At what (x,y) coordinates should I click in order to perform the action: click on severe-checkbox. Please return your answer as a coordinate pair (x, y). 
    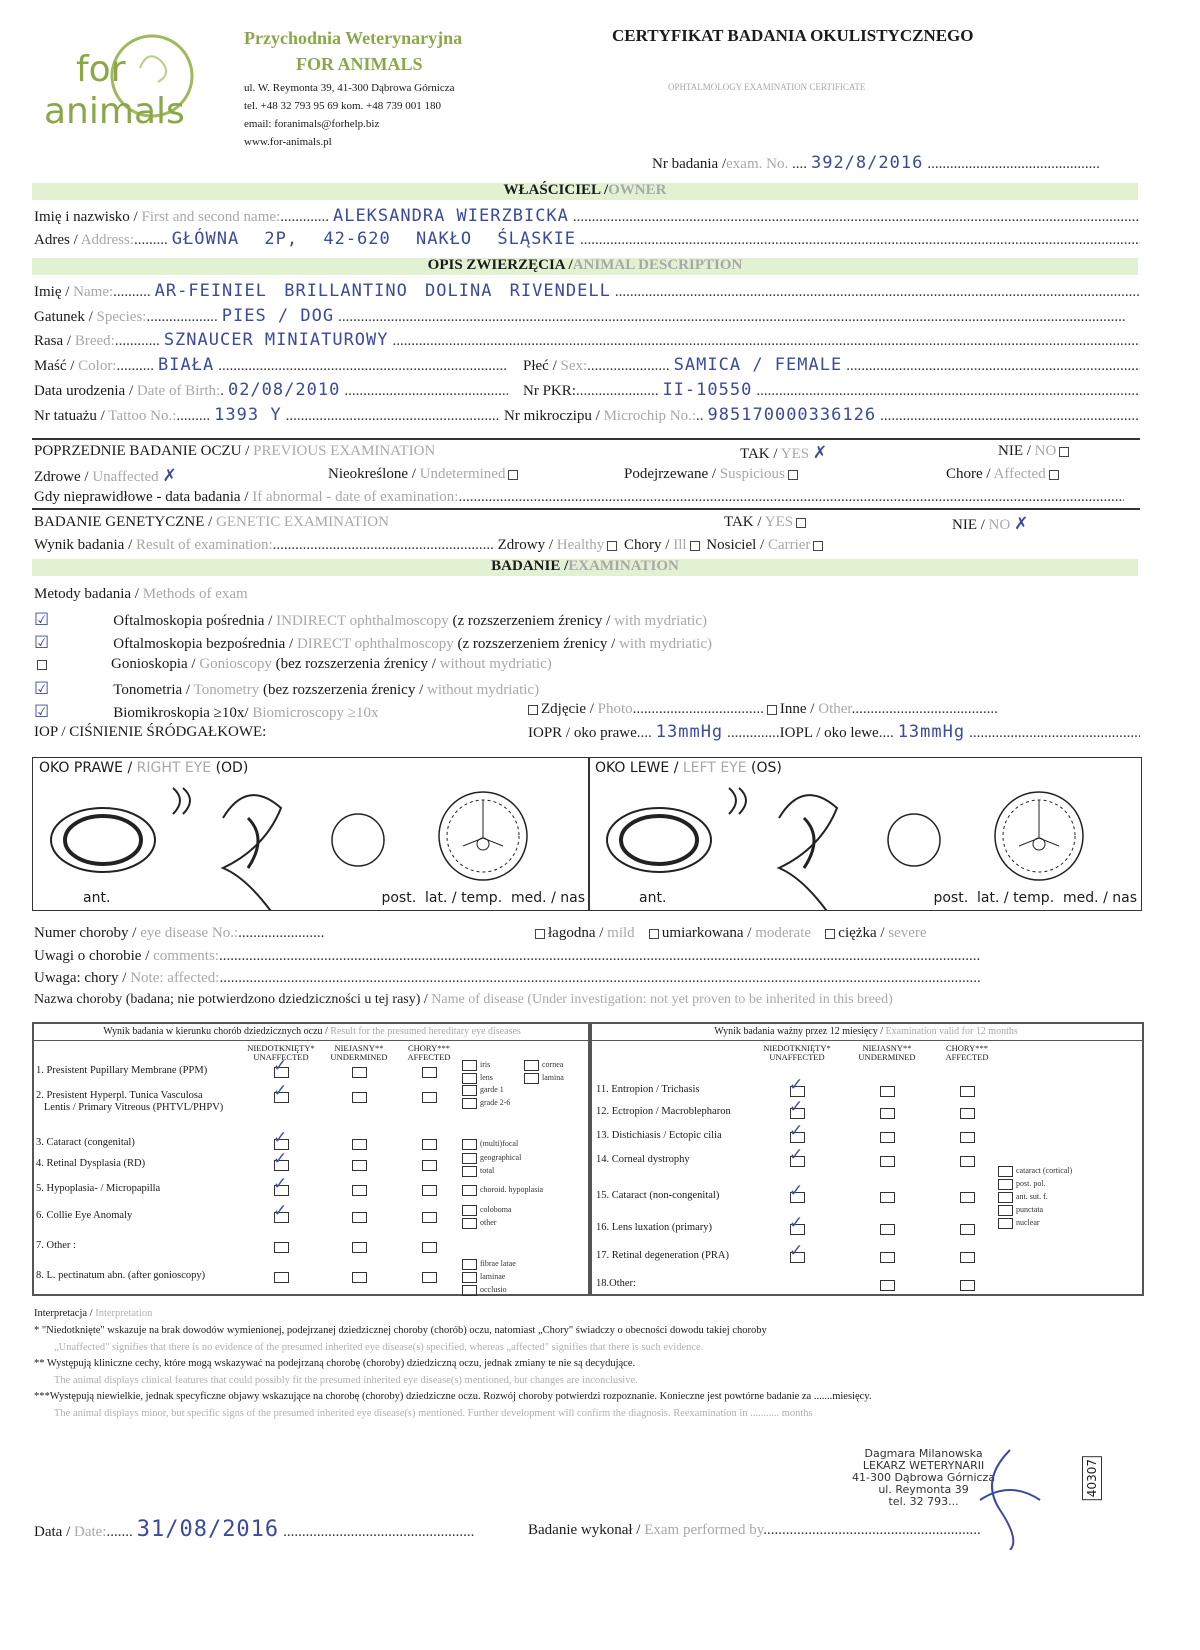
    Looking at the image, I should click on (830, 933).